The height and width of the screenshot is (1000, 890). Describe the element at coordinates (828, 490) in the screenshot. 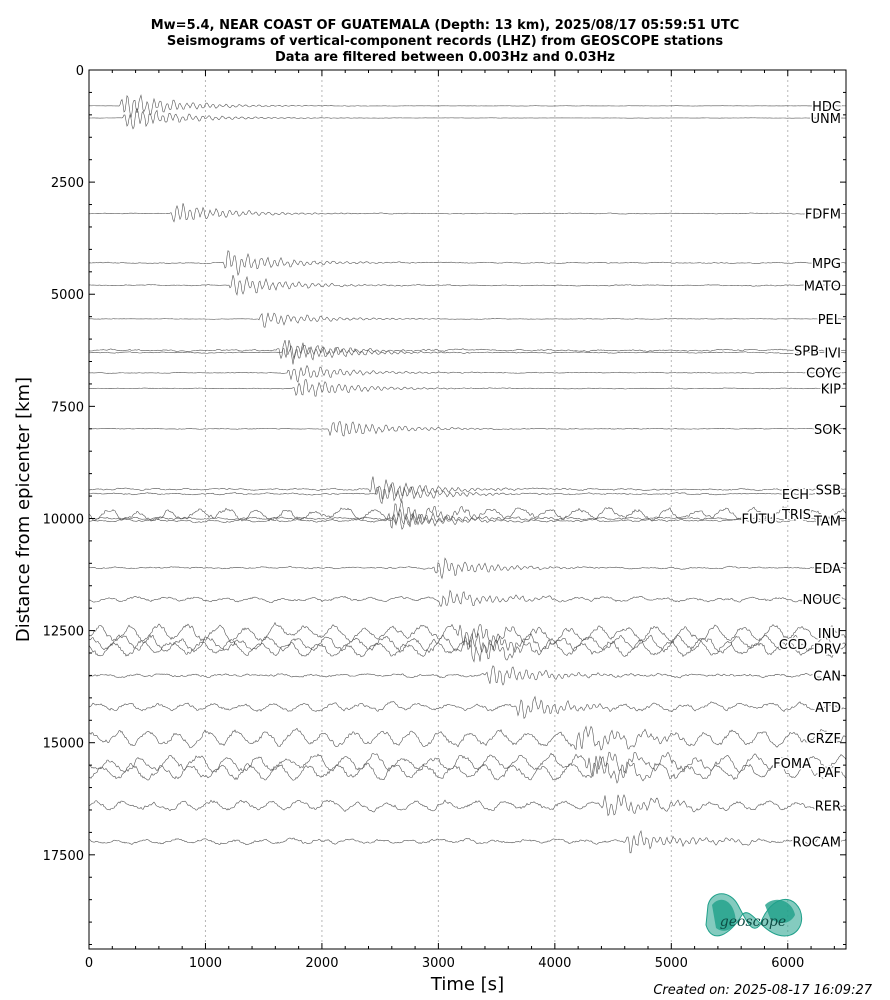

I see `station-label-ssb: SSB` at that location.